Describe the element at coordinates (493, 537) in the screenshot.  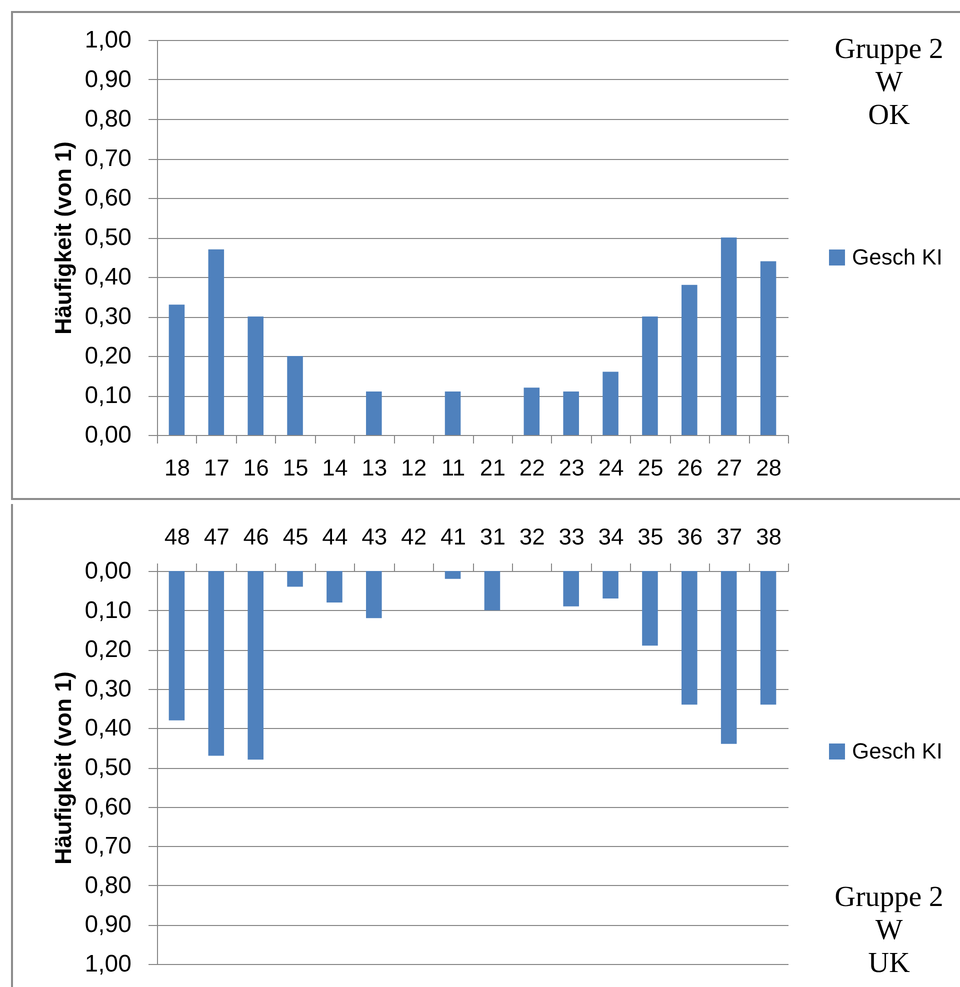
I see `x-tick-label: 31` at that location.